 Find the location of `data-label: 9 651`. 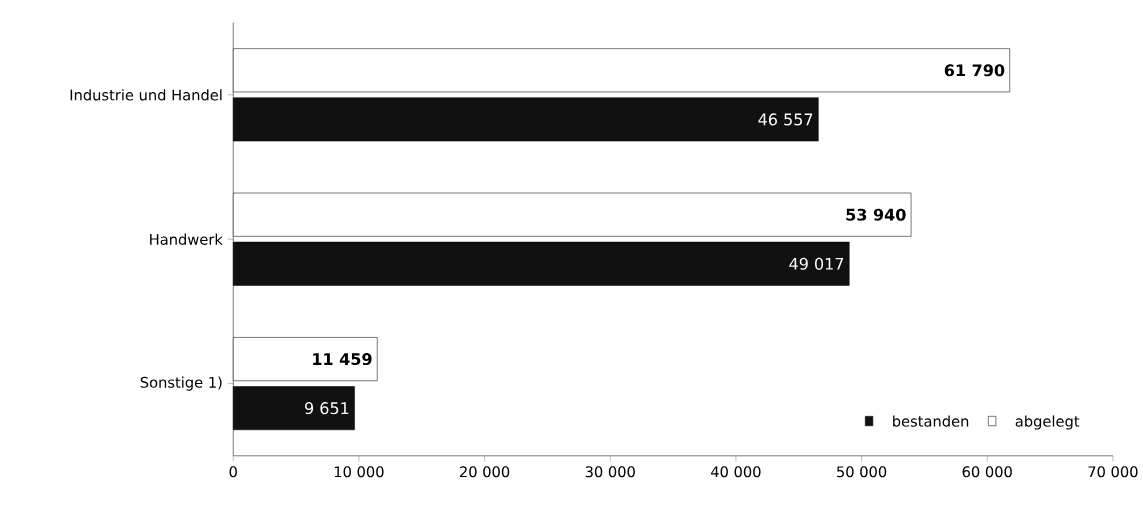

data-label: 9 651 is located at coordinates (327, 408).